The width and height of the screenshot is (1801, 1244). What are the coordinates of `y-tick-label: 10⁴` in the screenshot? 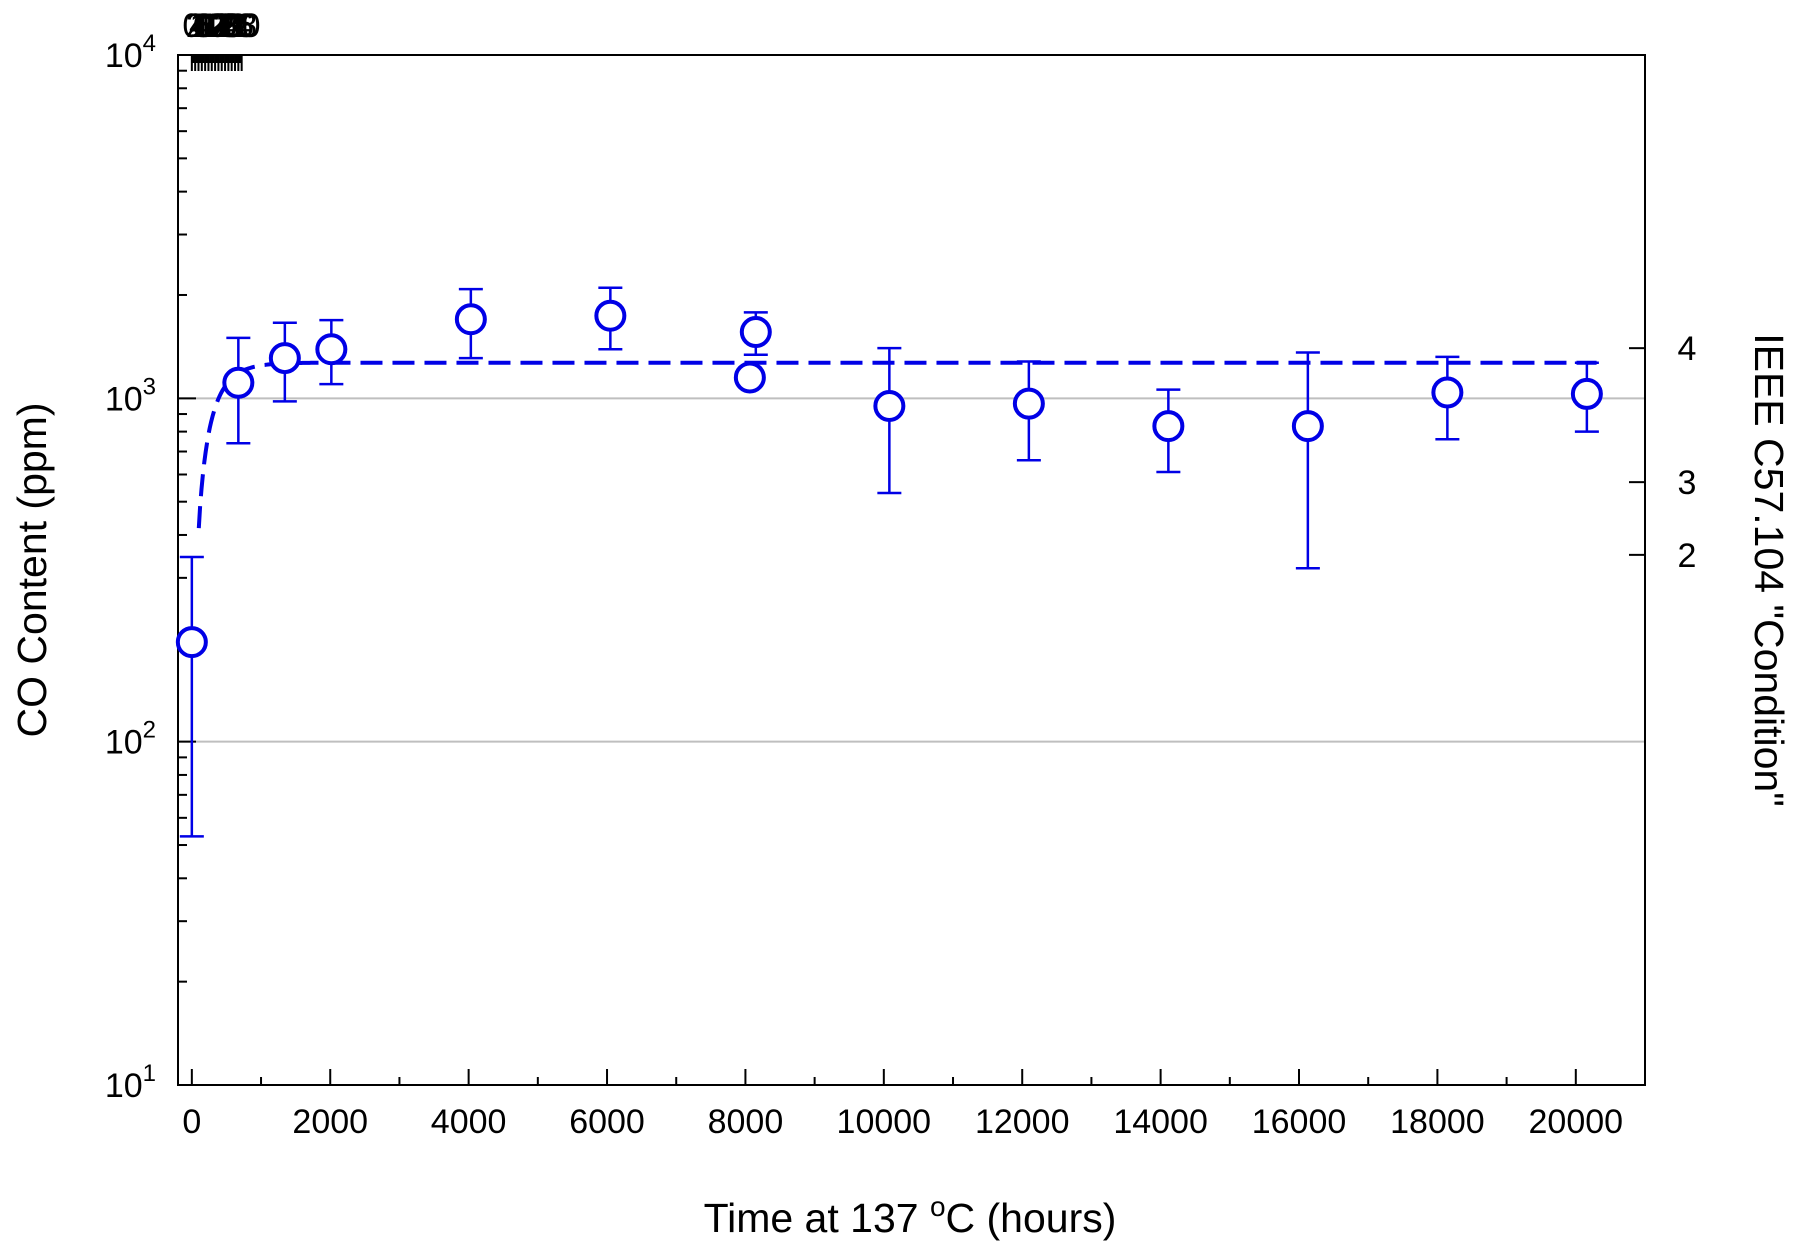 It's located at (130, 52).